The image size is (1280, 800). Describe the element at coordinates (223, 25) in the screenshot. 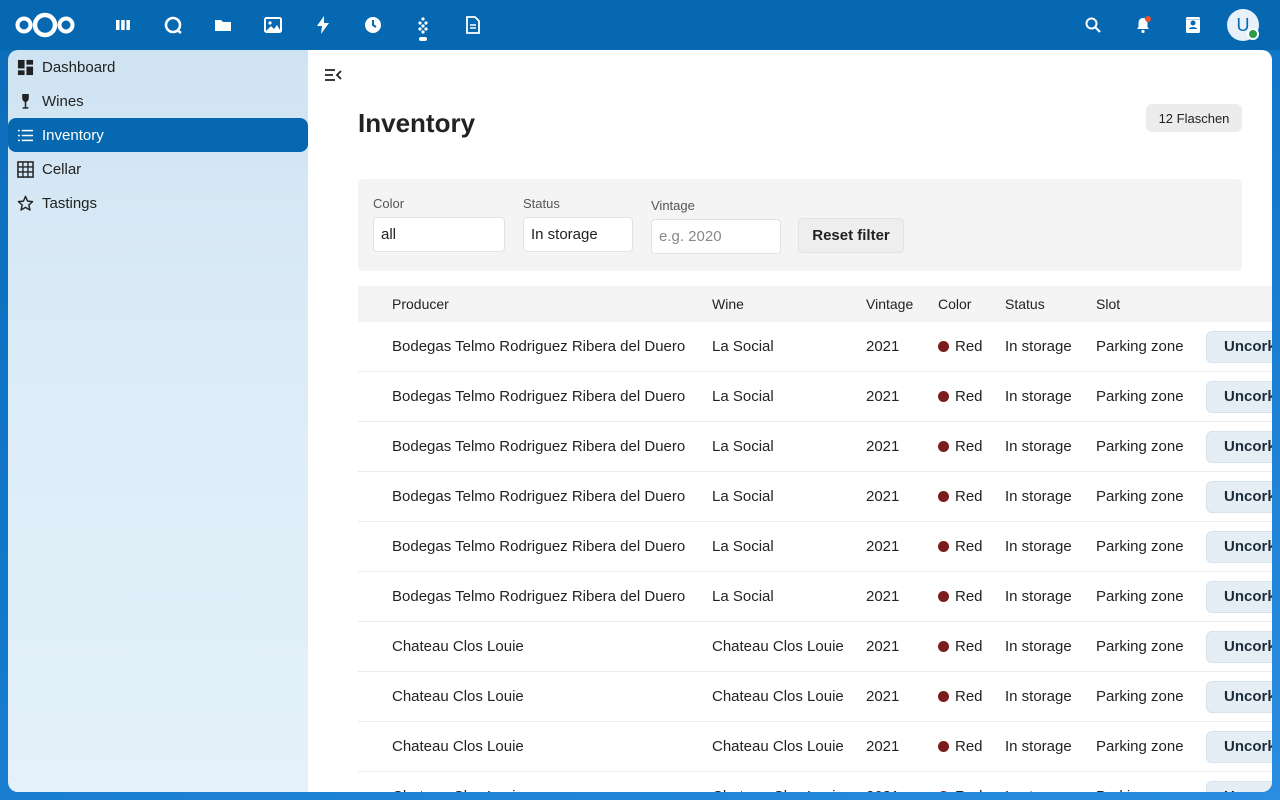

I see `files-app-icon` at that location.